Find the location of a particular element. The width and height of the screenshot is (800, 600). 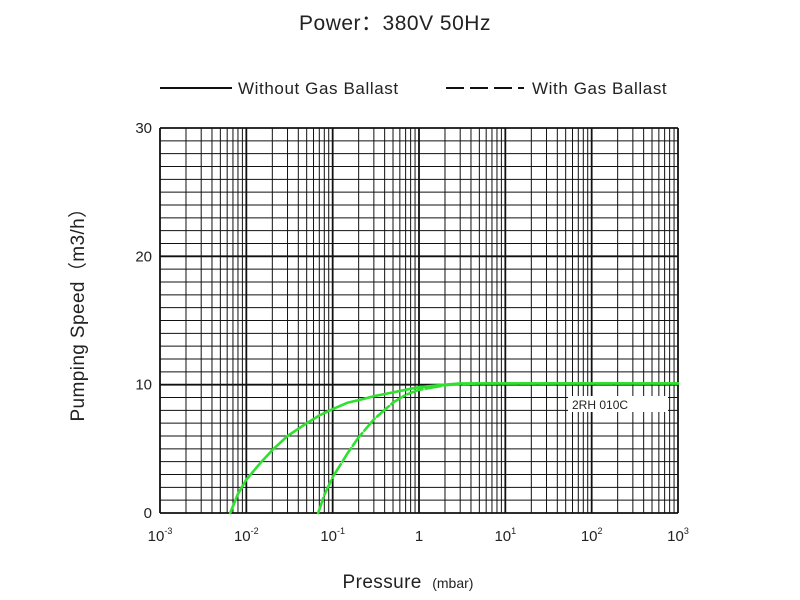

y-tick-label: 0 is located at coordinates (148, 513).